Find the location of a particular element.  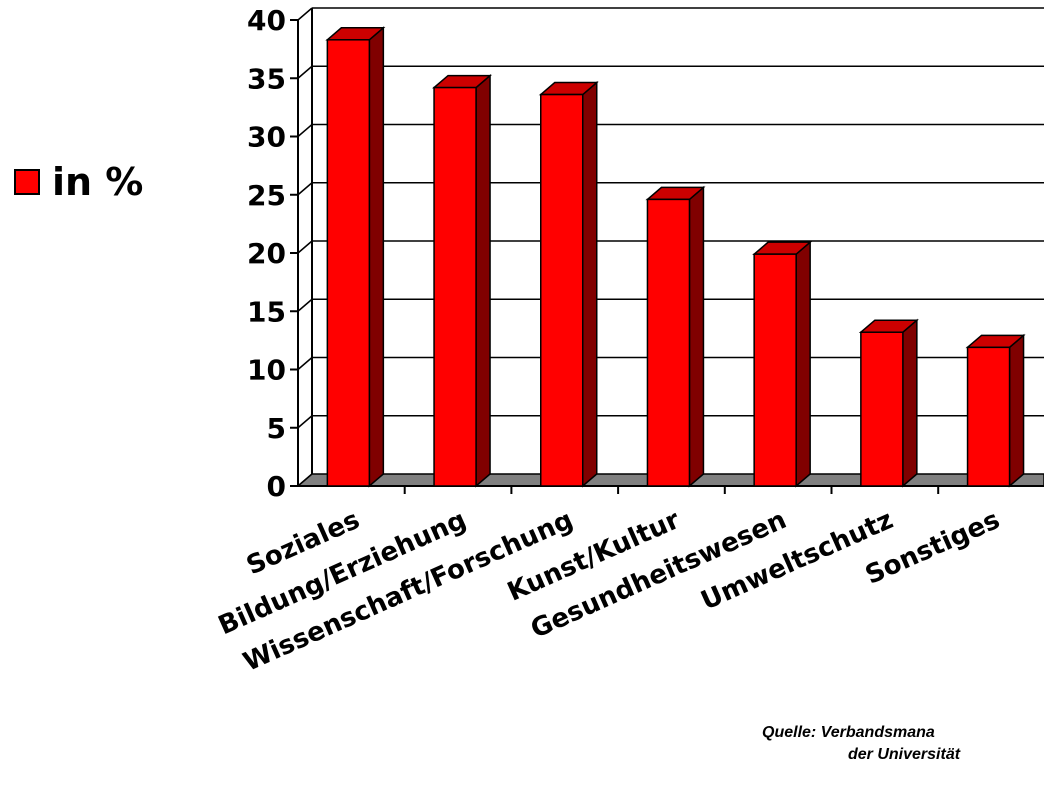

y-tick-label: 10 is located at coordinates (266, 370).